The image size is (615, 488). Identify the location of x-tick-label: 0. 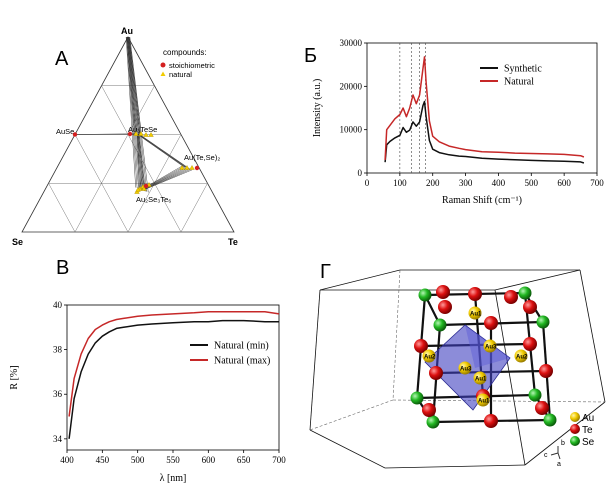
(367, 183).